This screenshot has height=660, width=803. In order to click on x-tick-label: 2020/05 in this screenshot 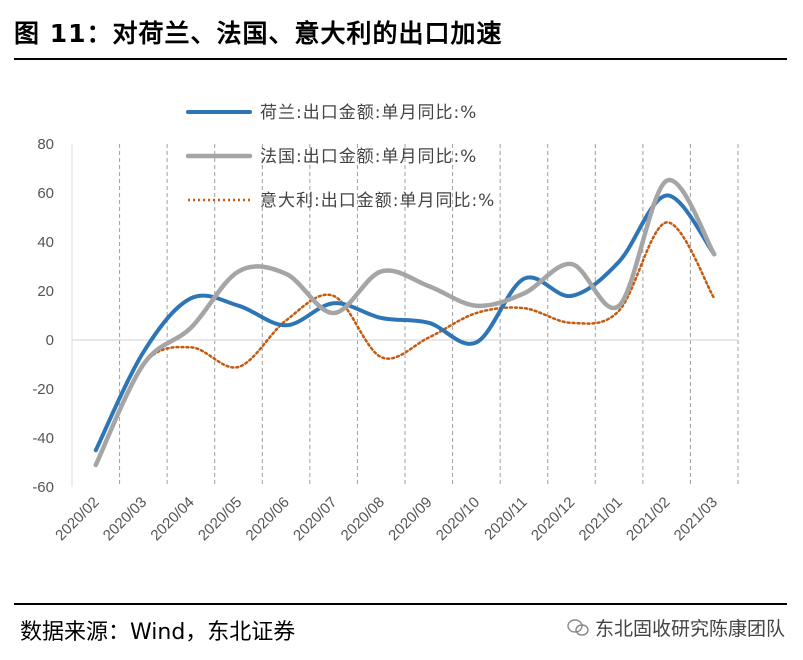, I will do `click(220, 519)`.